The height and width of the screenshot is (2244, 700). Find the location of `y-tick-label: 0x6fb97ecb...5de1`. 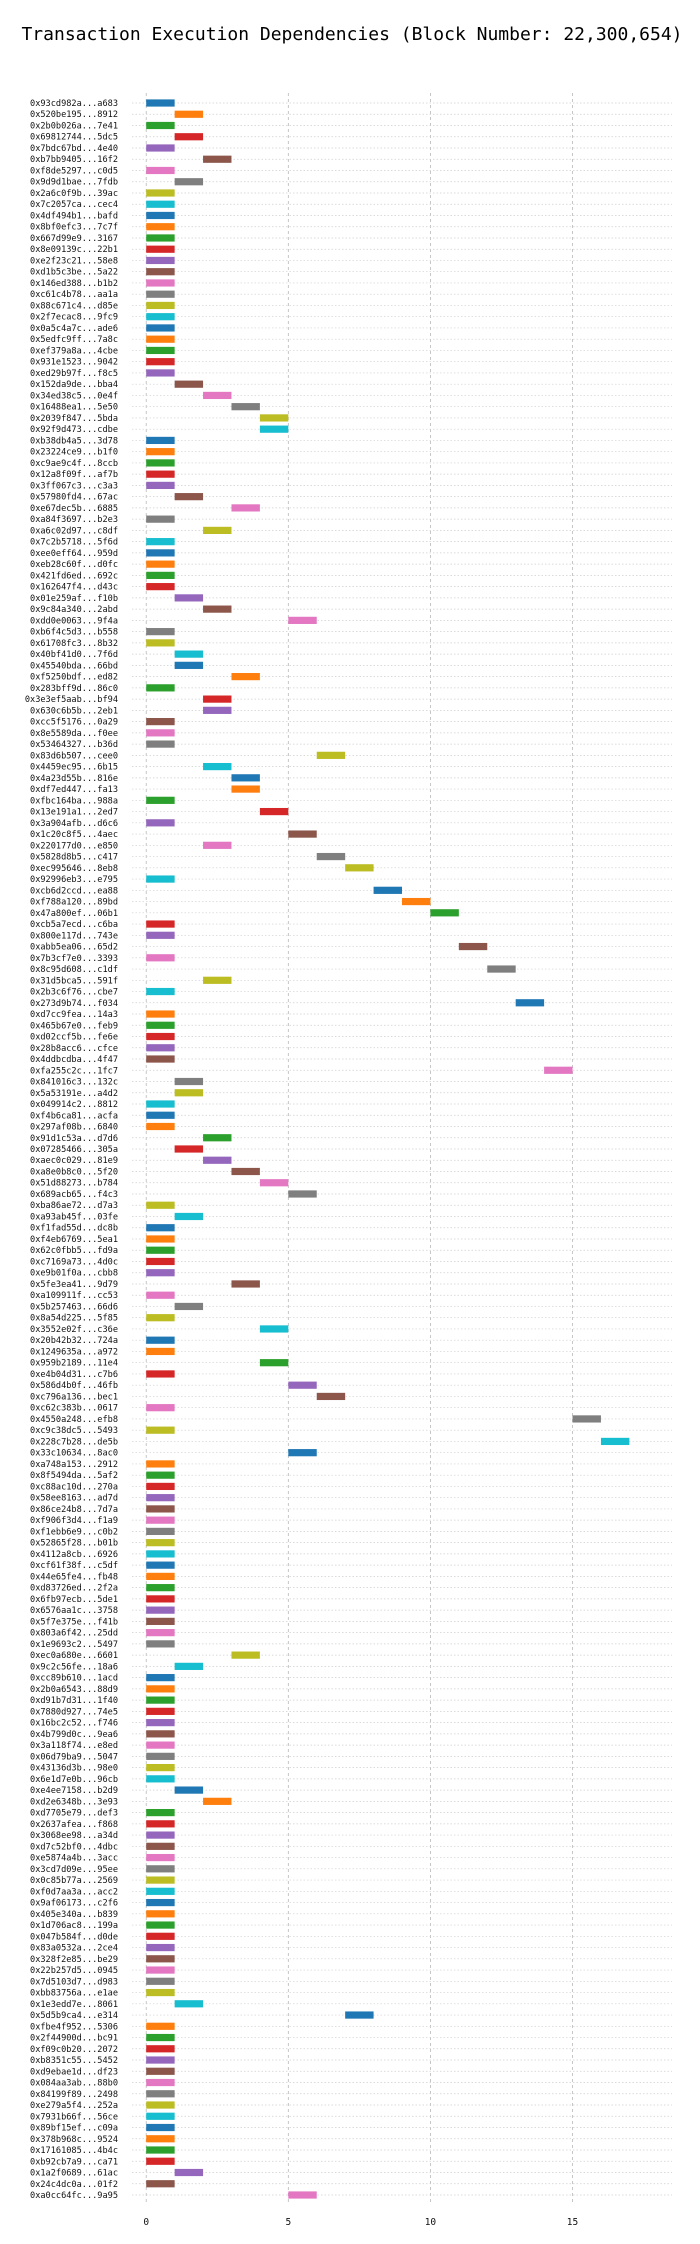

y-tick-label: 0x6fb97ecb...5de1 is located at coordinates (74, 1600).